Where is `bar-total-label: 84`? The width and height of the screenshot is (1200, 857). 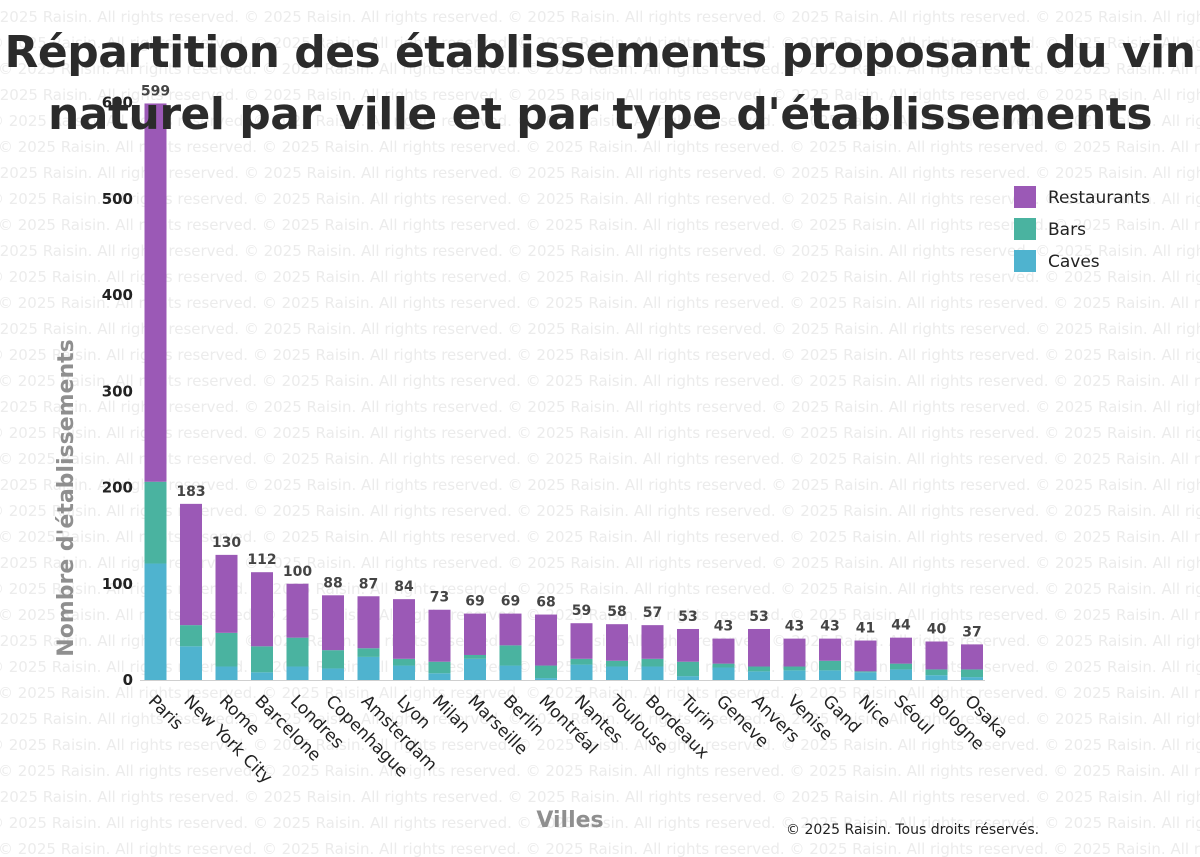
bar-total-label: 84 is located at coordinates (404, 587).